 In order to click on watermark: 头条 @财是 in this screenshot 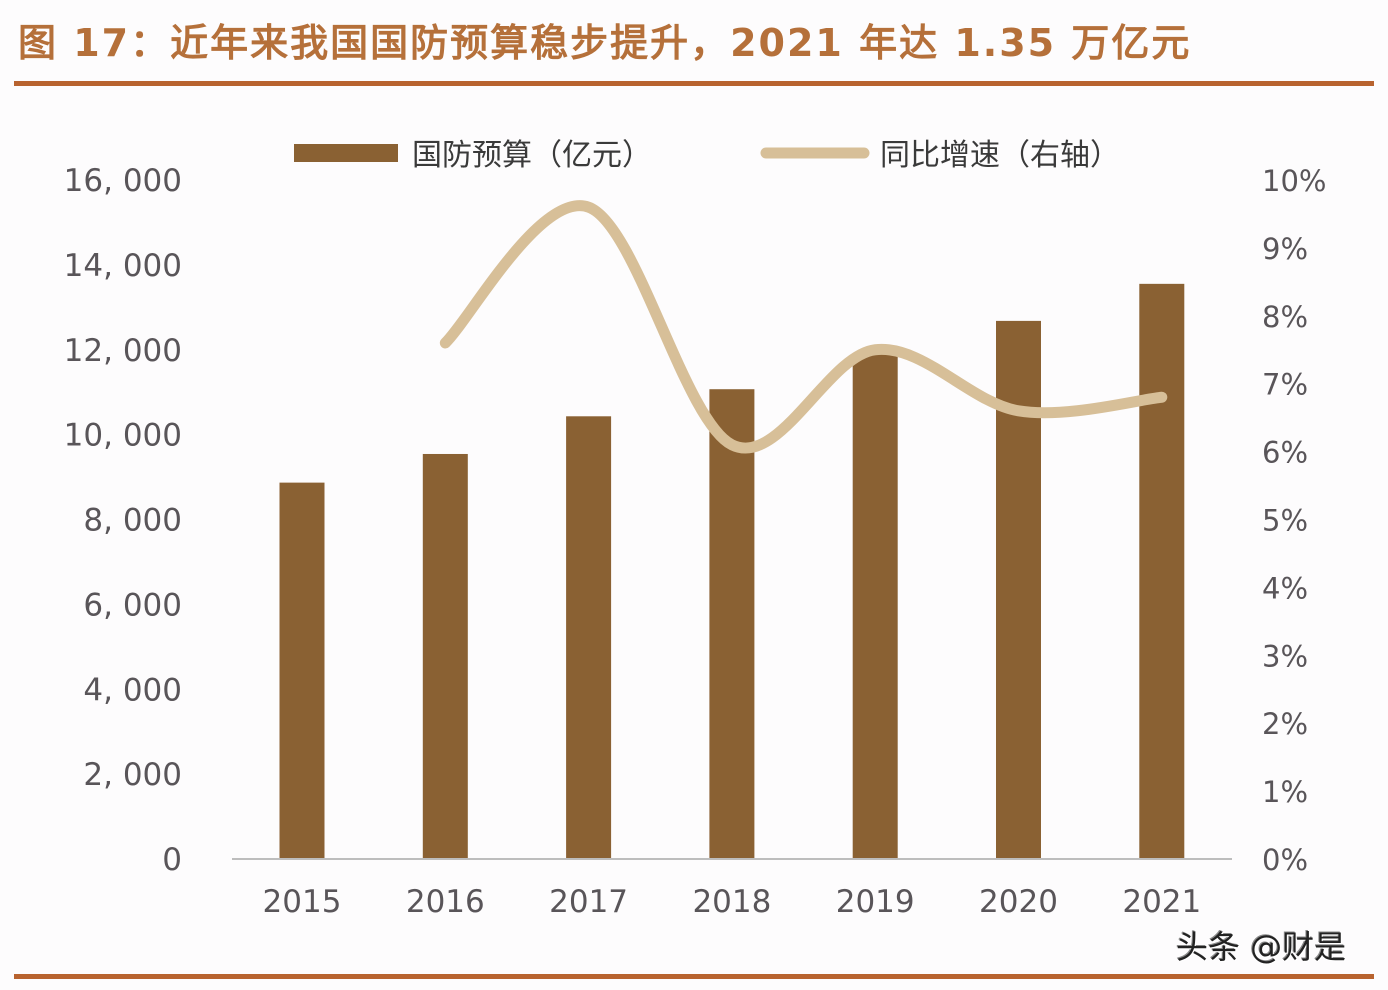, I will do `click(1261, 947)`.